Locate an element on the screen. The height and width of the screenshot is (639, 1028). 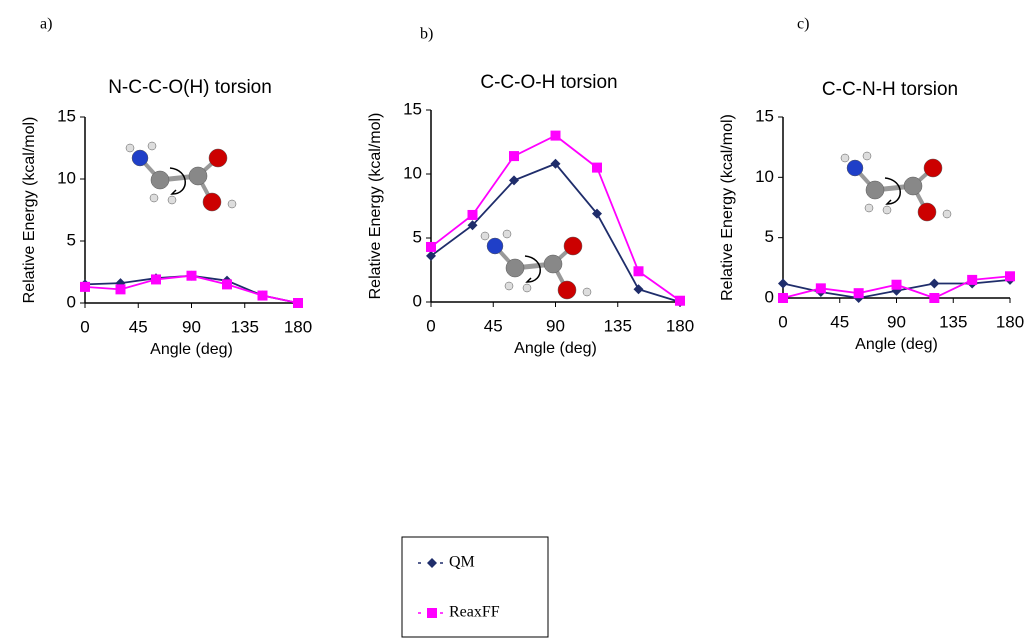
legend-label: QM is located at coordinates (462, 562).